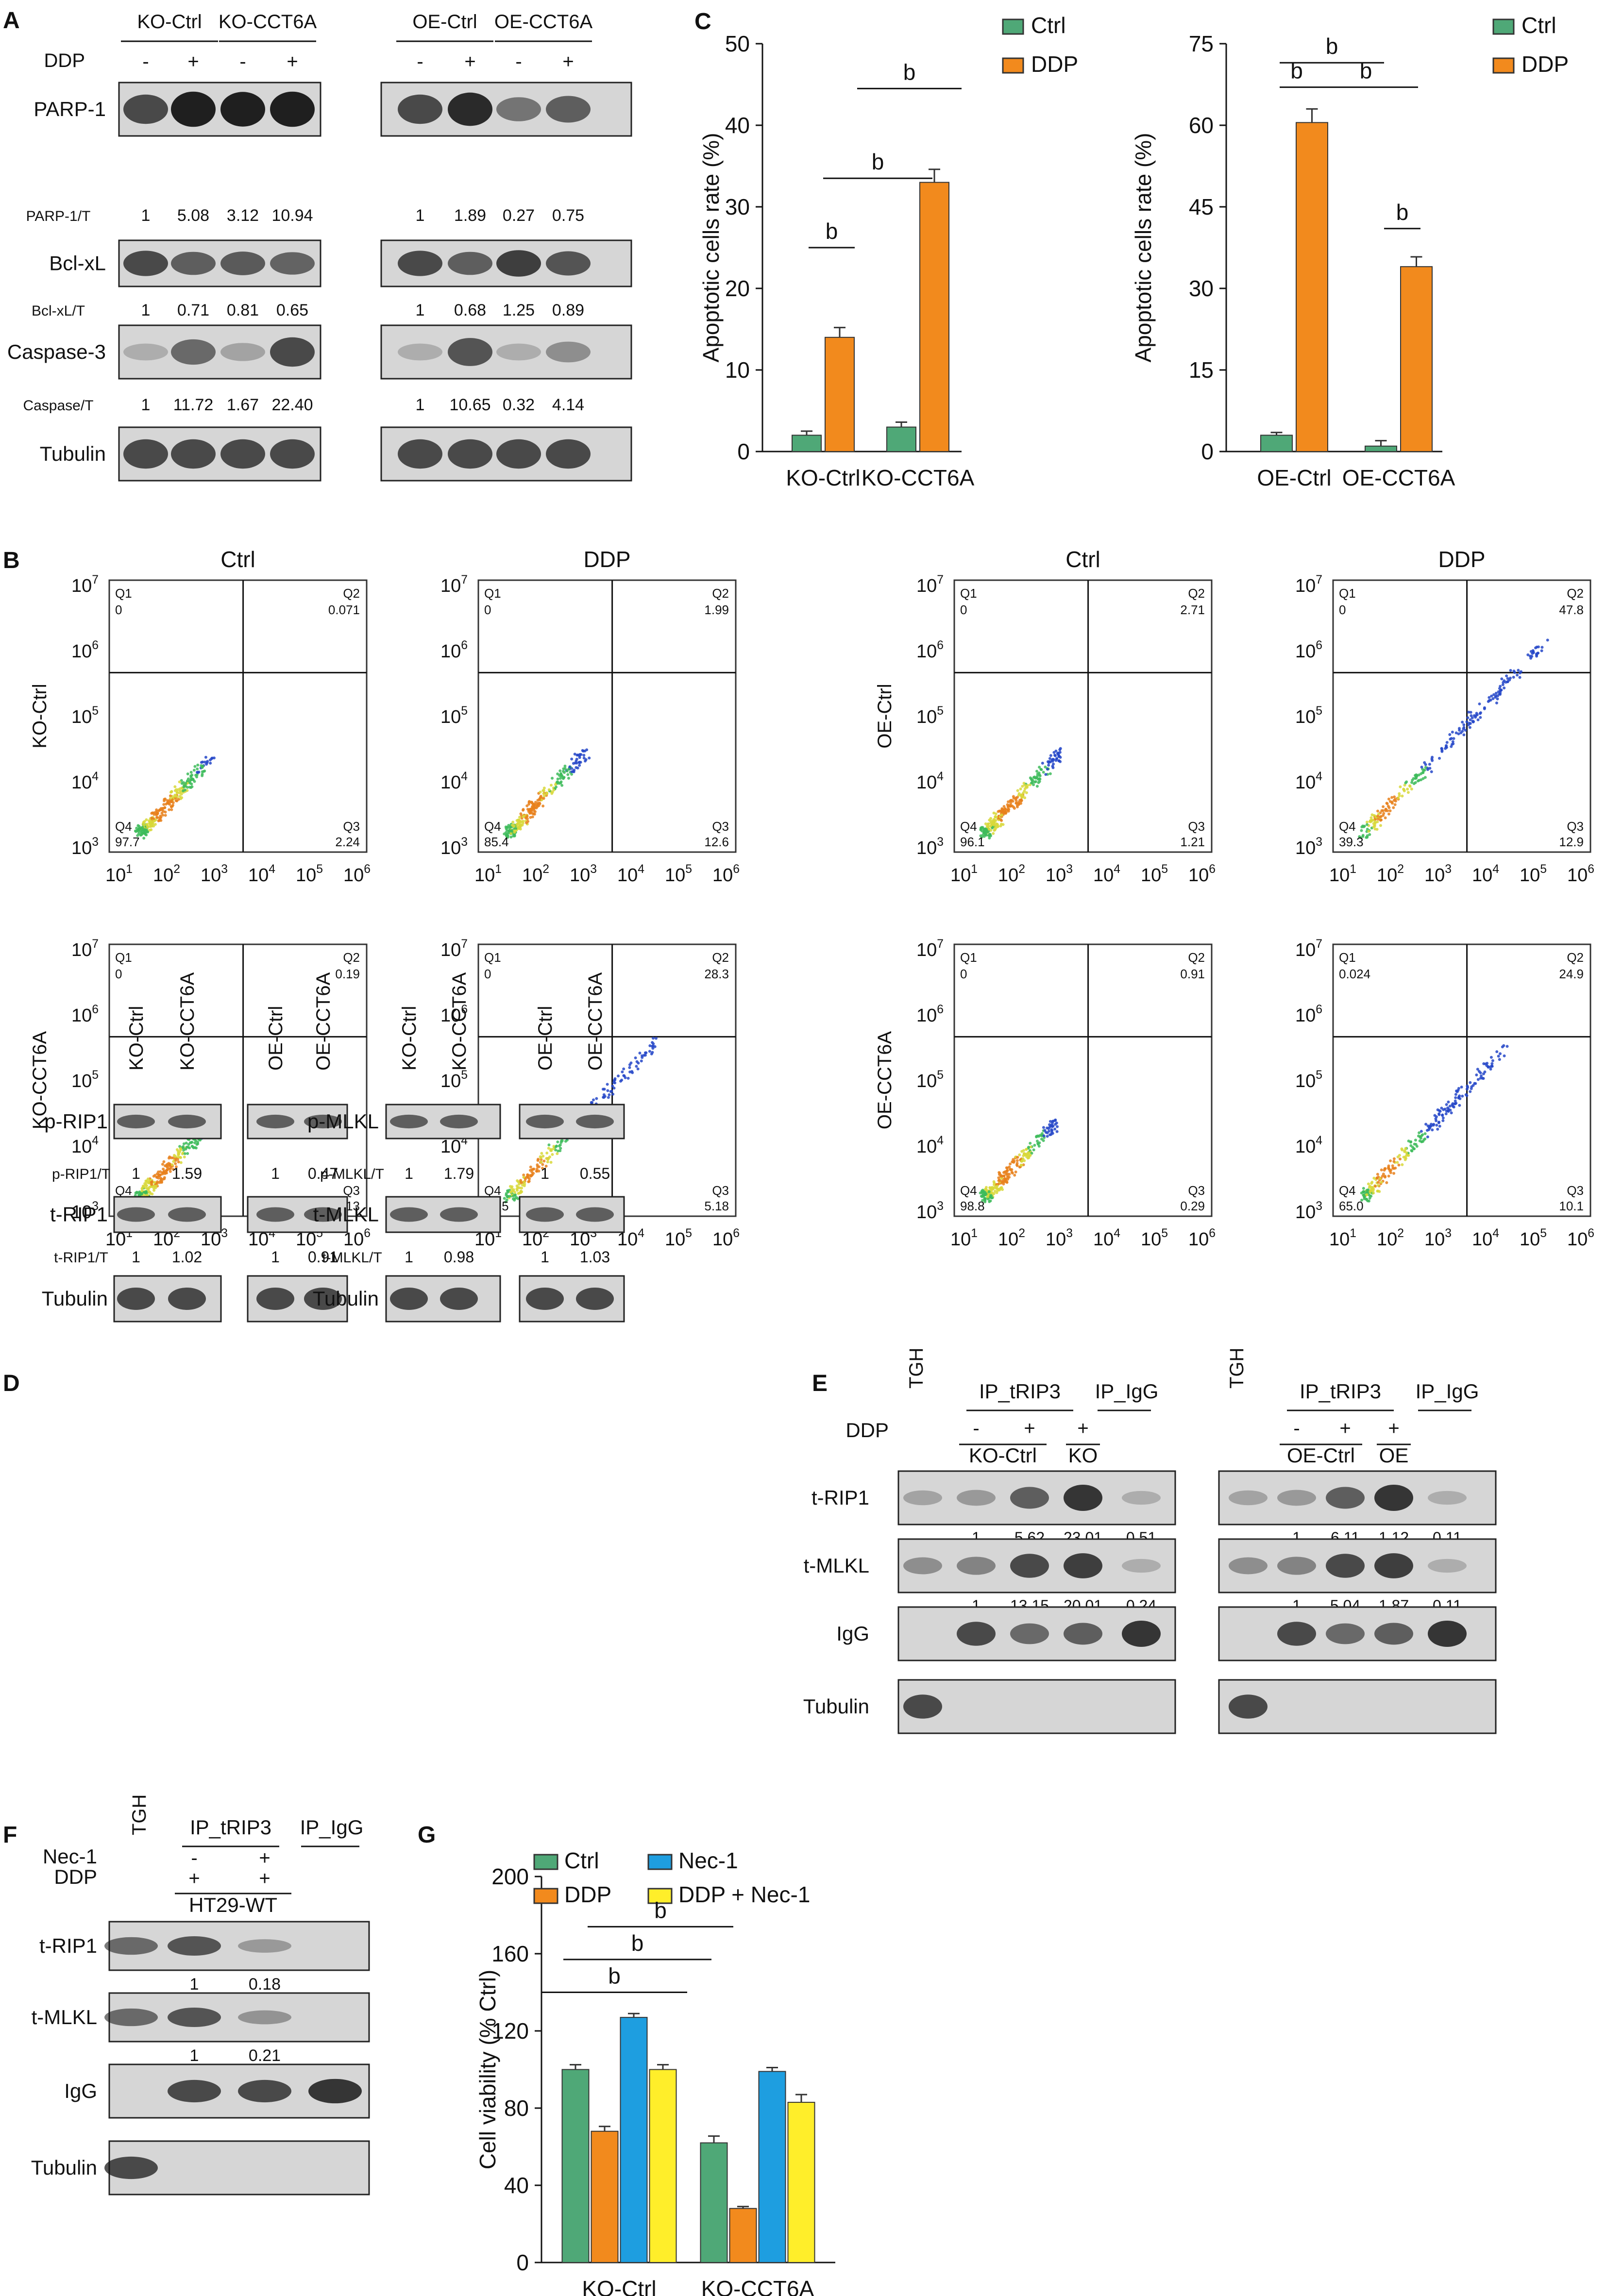  I want to click on q3-value: 2.24, so click(347, 842).